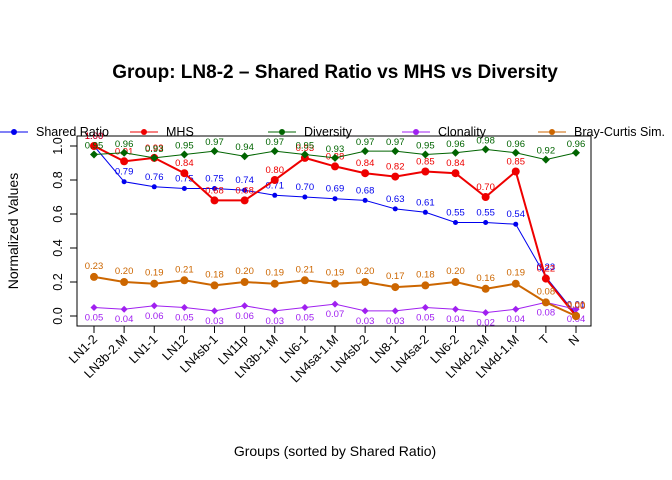 The image size is (672, 480). What do you see at coordinates (516, 214) in the screenshot?
I see `data-label: 0.54` at bounding box center [516, 214].